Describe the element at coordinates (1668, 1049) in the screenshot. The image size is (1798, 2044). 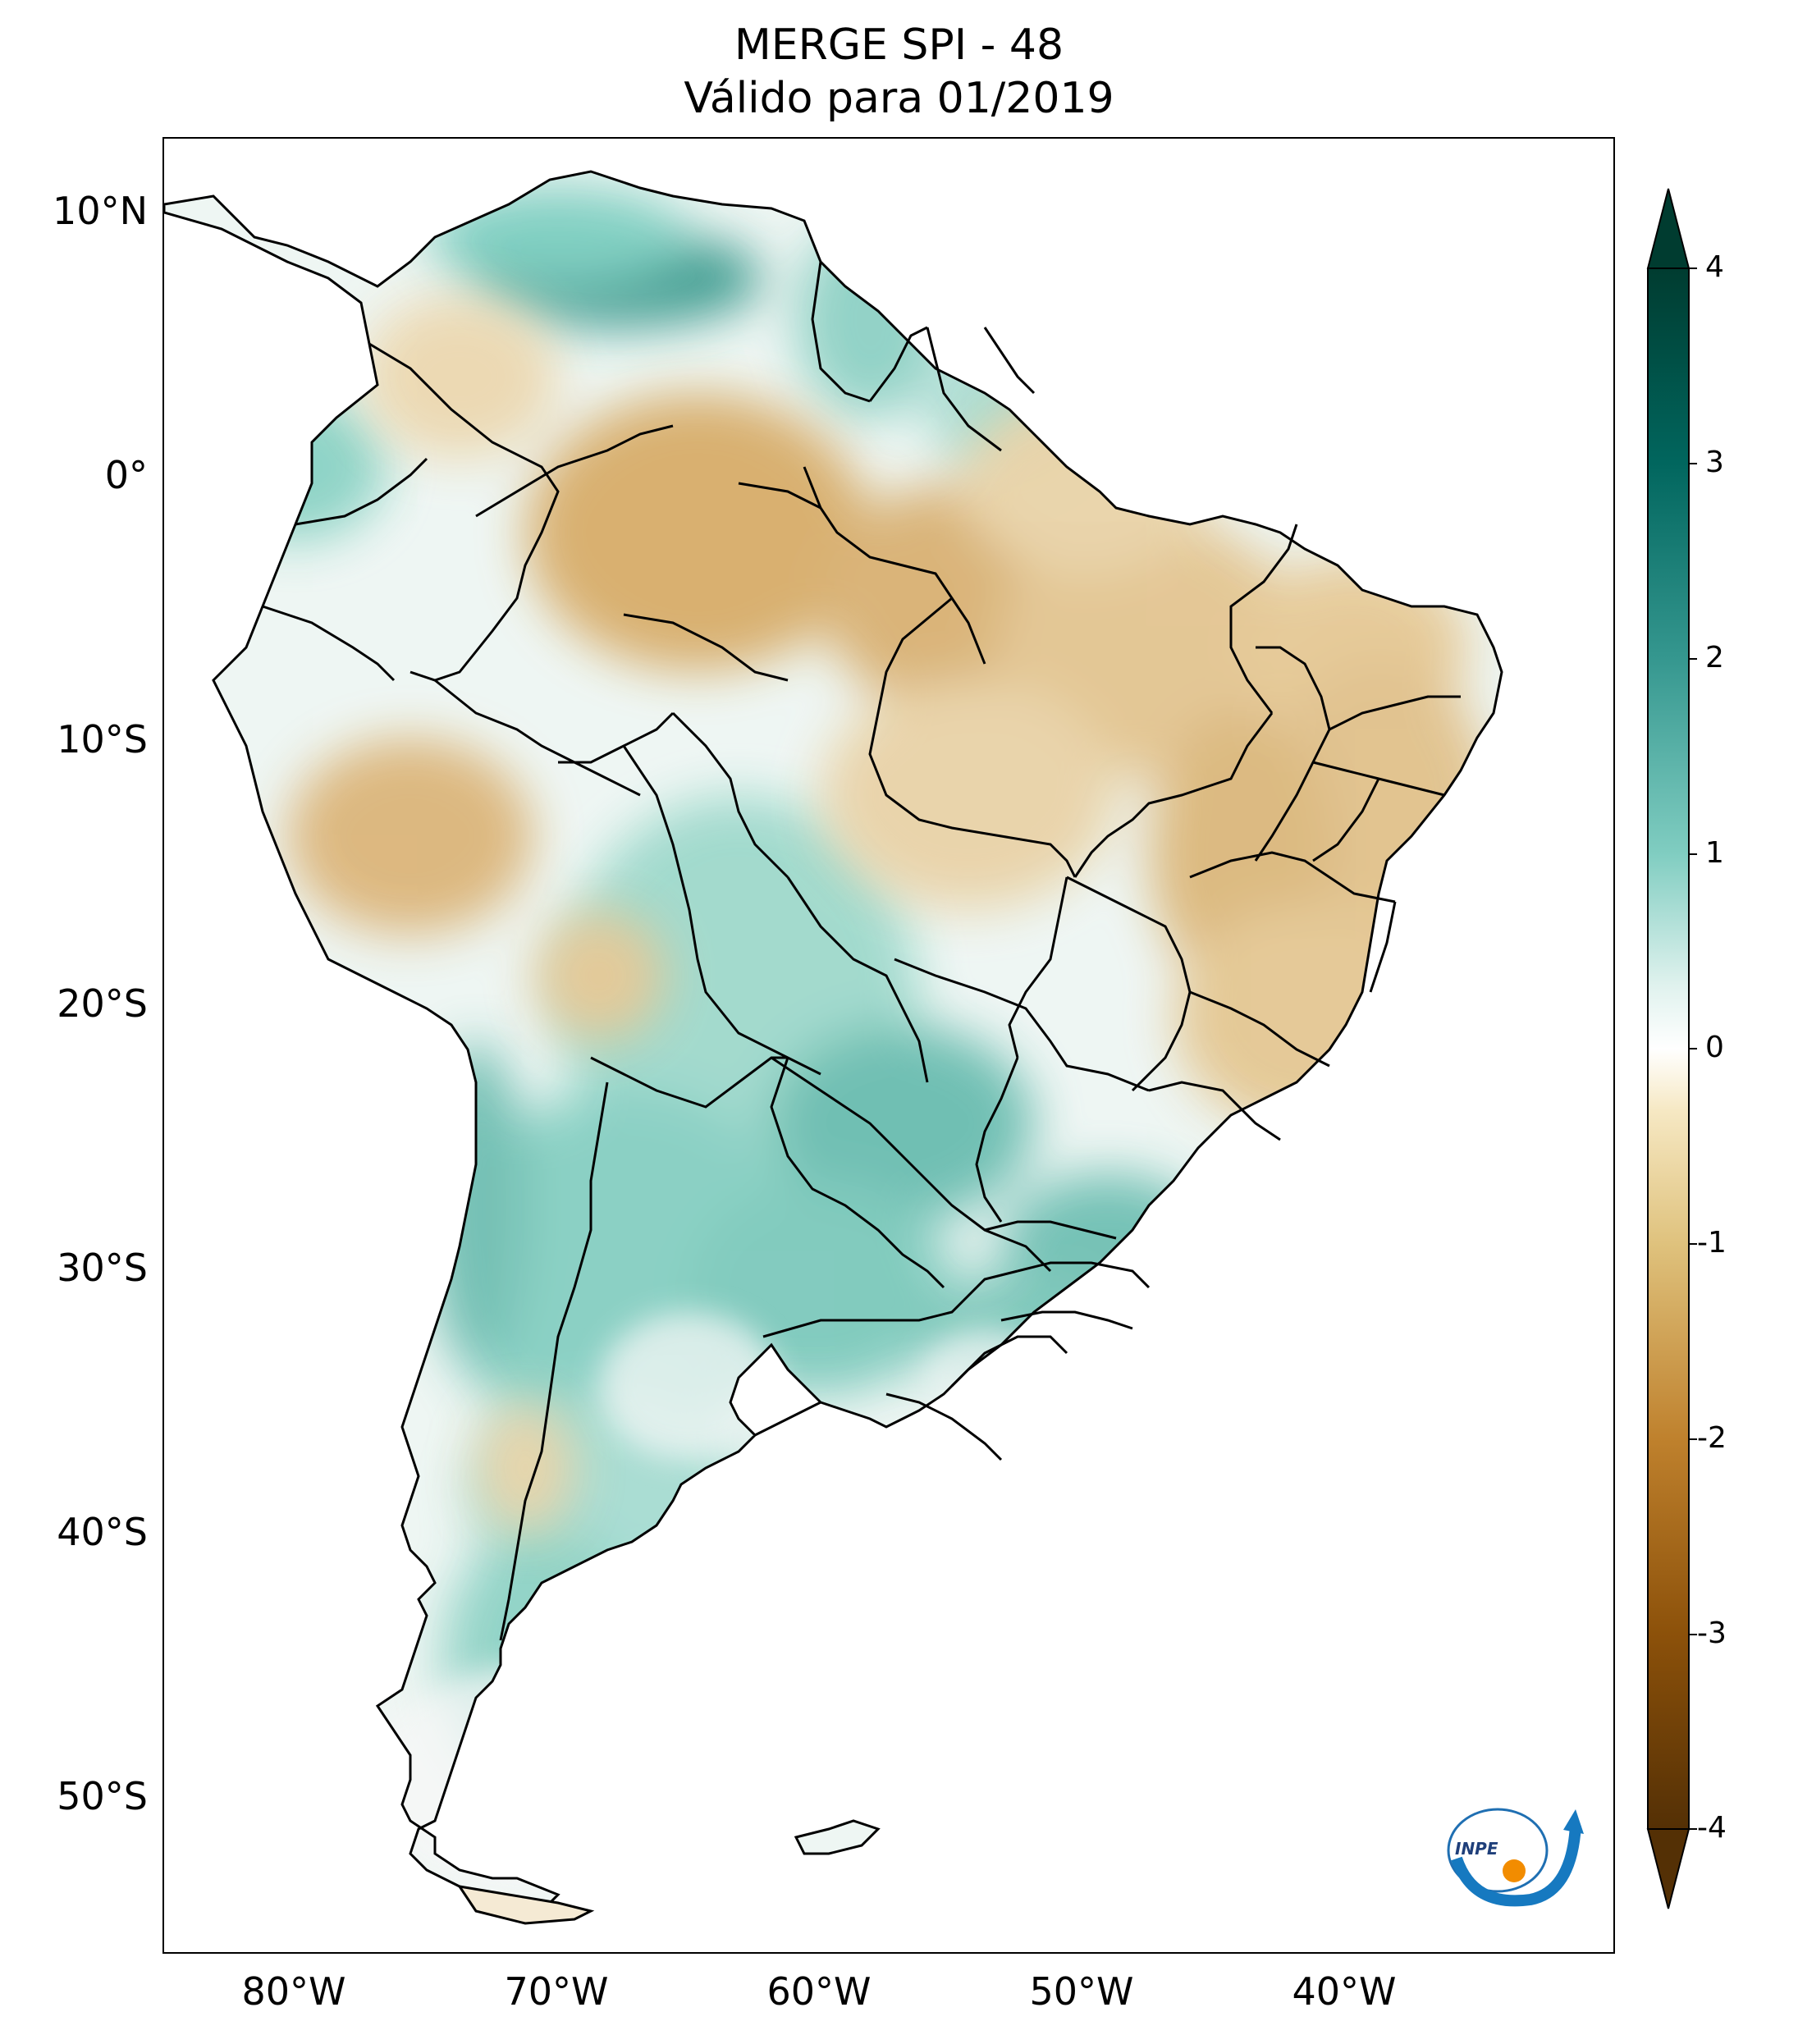
I see `colorbar-gradient` at that location.